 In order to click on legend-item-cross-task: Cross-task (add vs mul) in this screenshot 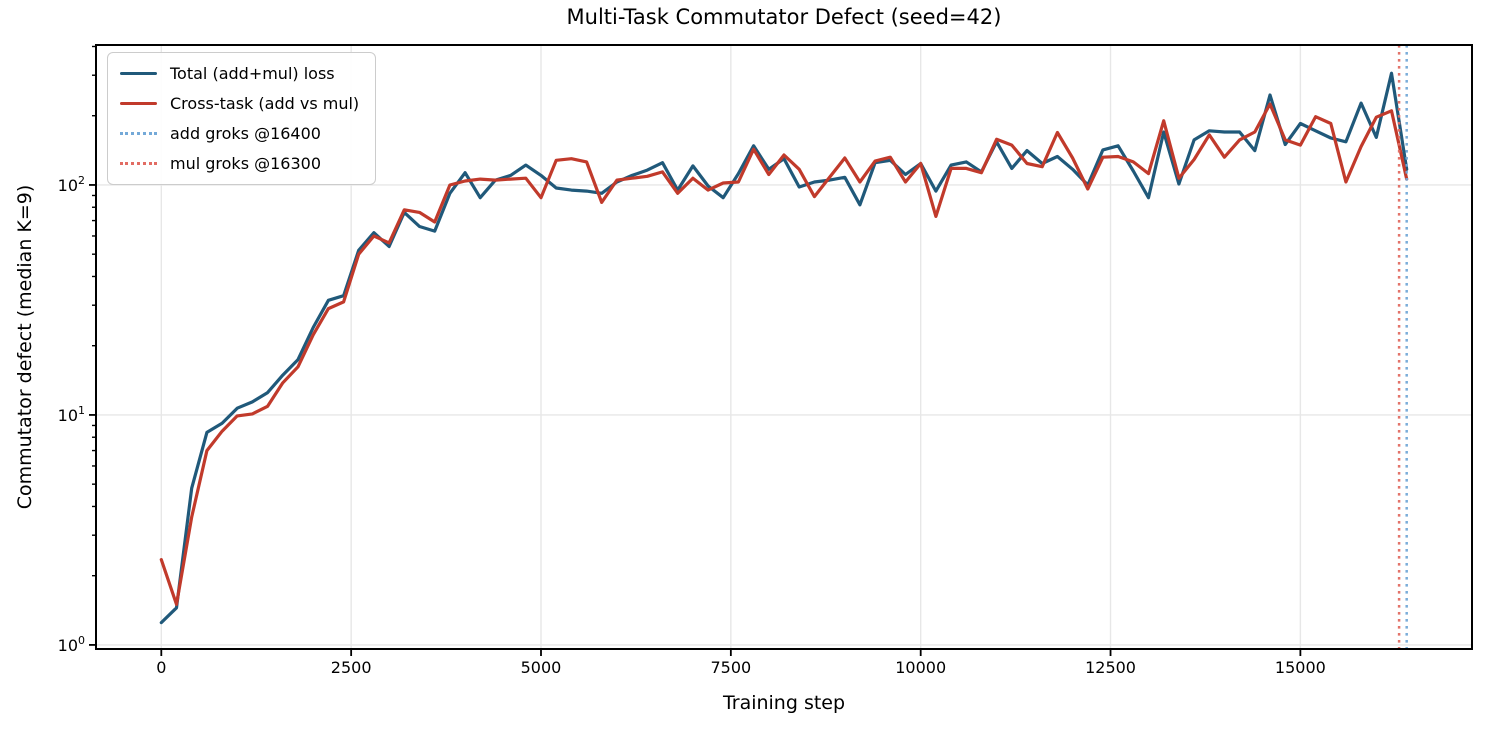, I will do `click(239, 103)`.